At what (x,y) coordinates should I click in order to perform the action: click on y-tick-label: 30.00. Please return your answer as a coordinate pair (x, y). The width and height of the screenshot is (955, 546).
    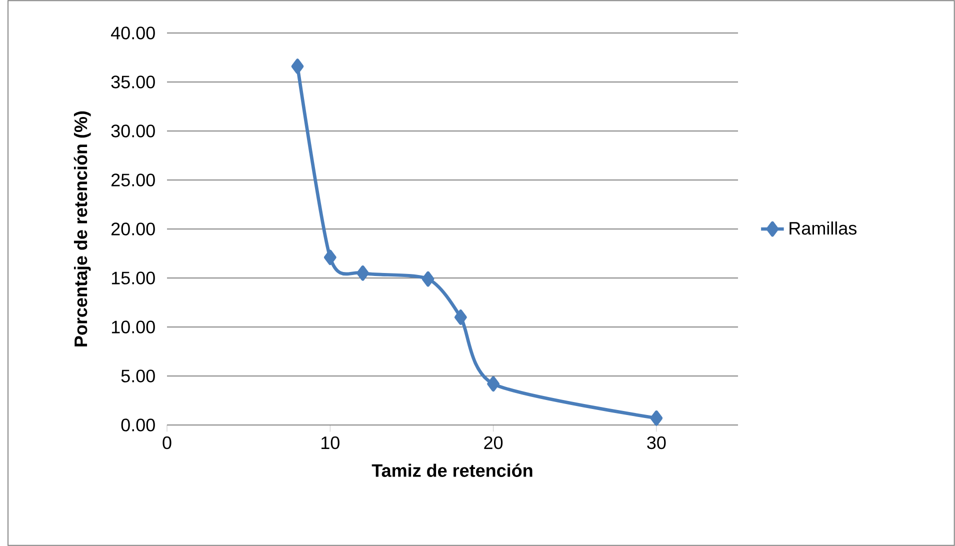
    Looking at the image, I should click on (133, 131).